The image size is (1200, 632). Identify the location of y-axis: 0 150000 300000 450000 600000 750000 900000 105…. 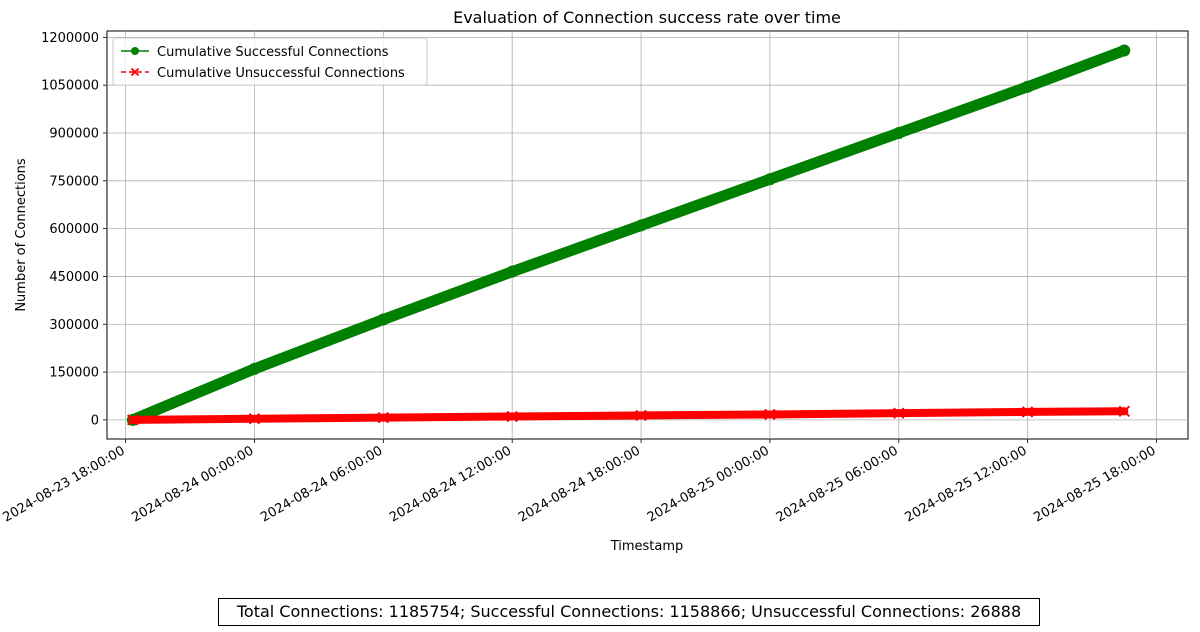
(74, 229).